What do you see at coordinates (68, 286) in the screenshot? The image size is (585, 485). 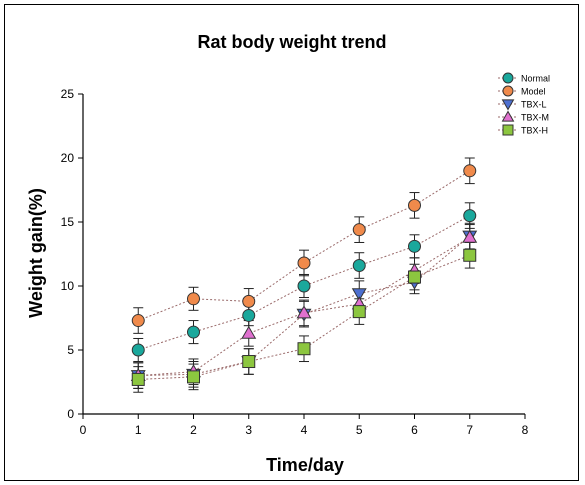 I see `y-tick-label: 10` at bounding box center [68, 286].